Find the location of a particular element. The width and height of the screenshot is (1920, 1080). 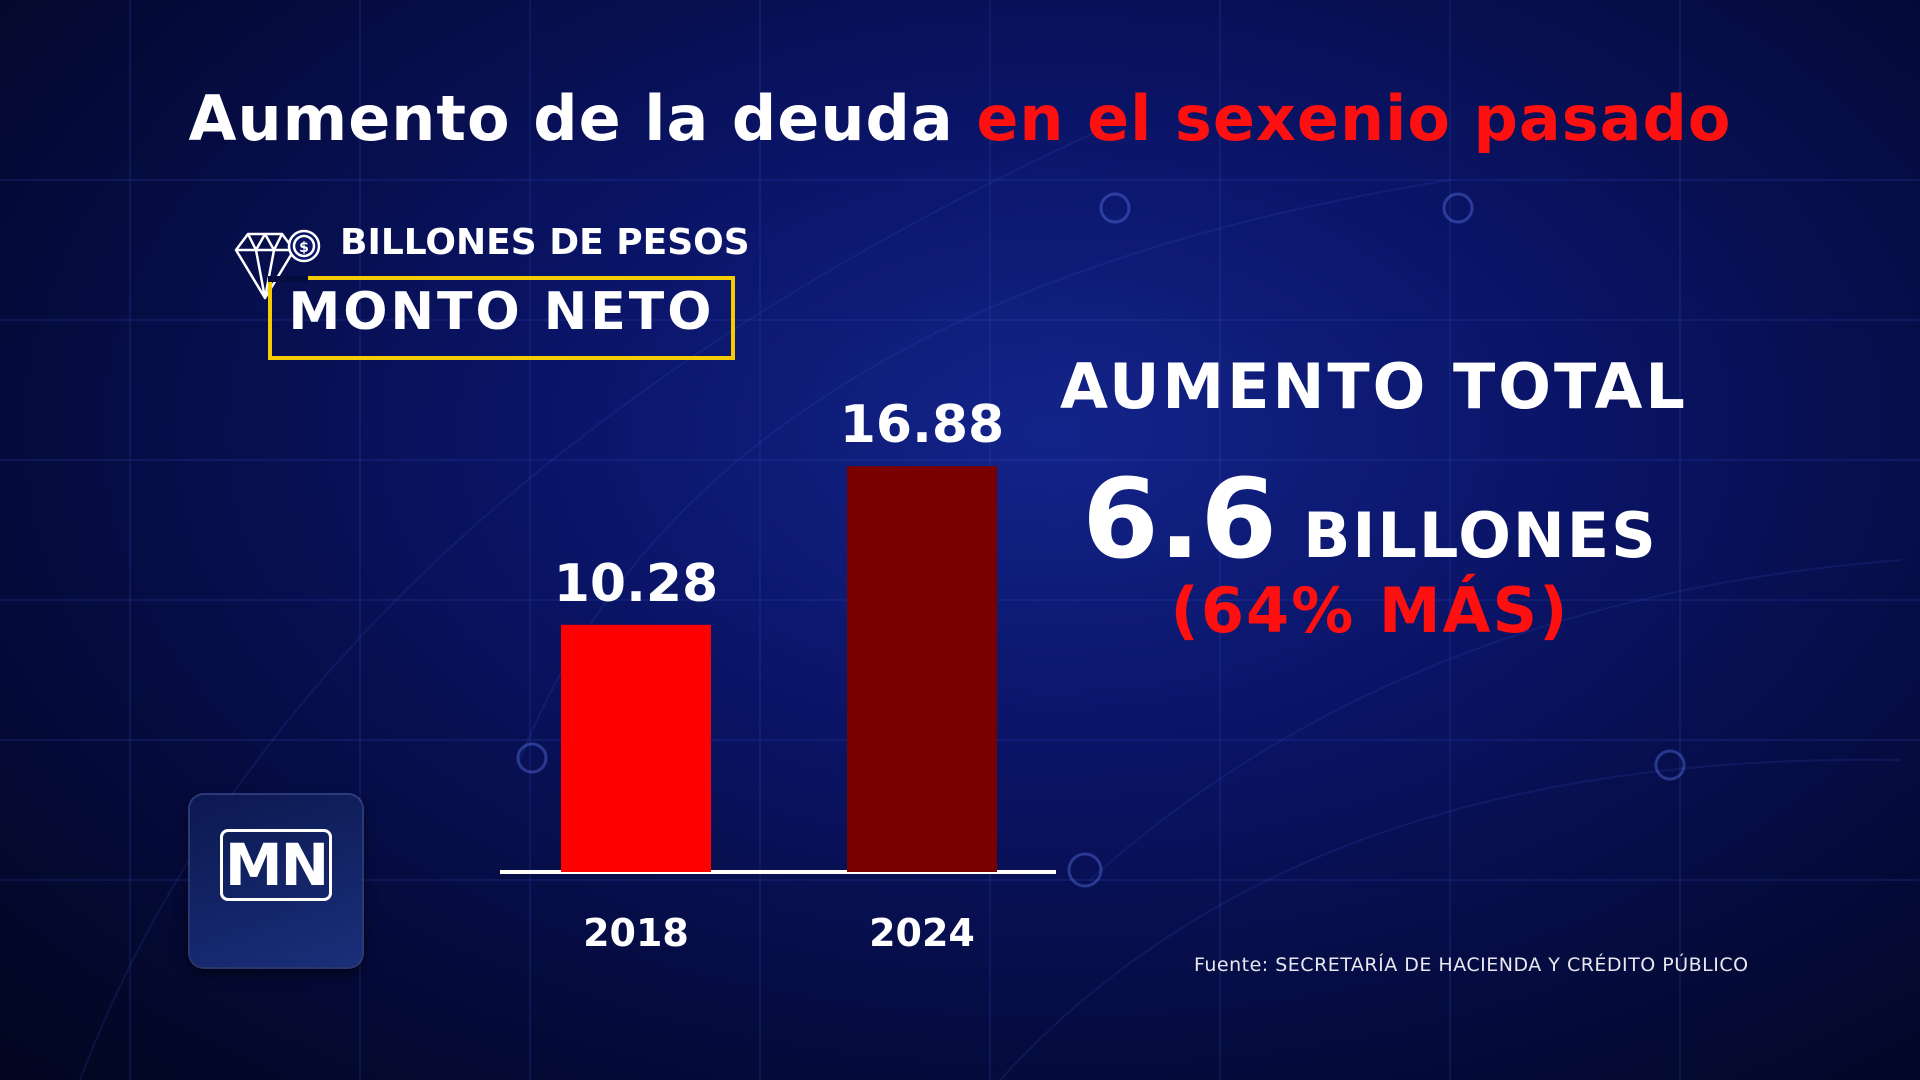

bar-2024 is located at coordinates (922, 669).